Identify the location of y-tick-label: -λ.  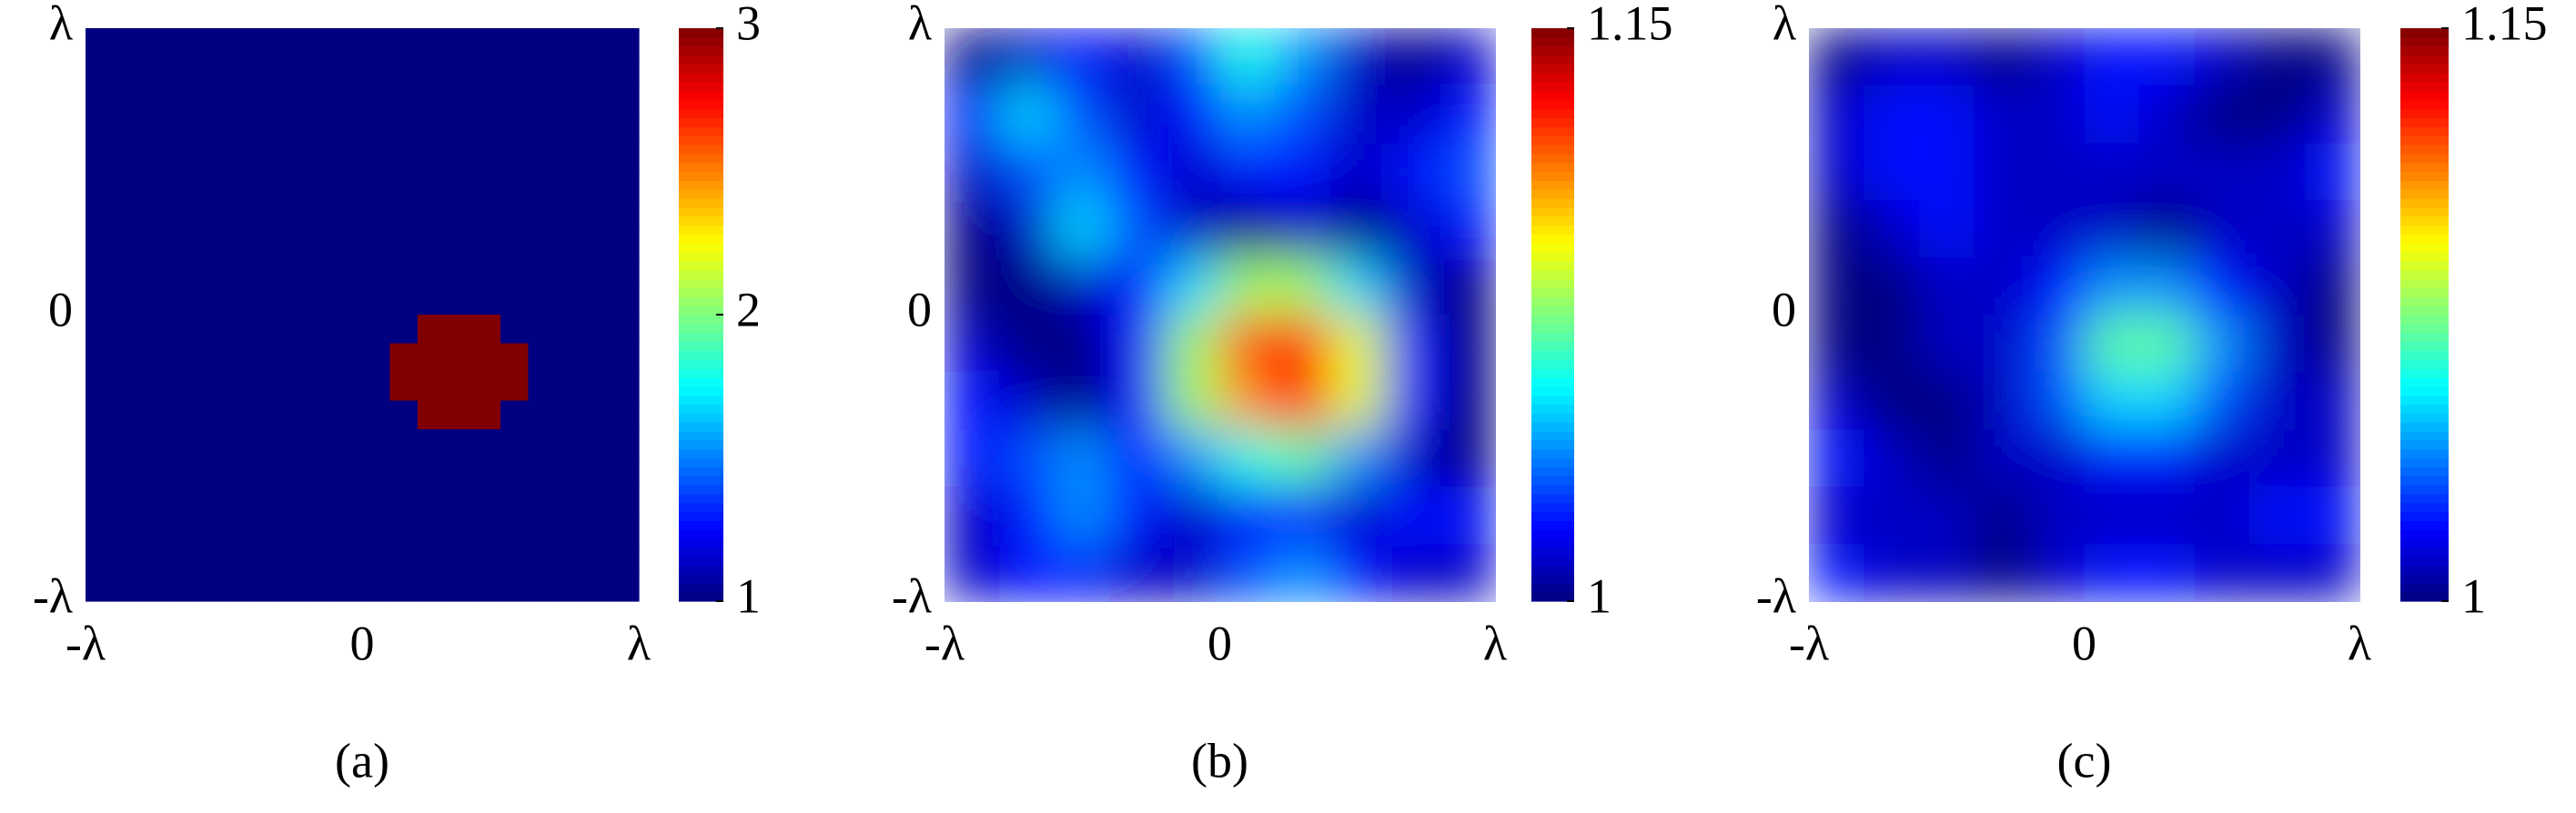
(53, 595).